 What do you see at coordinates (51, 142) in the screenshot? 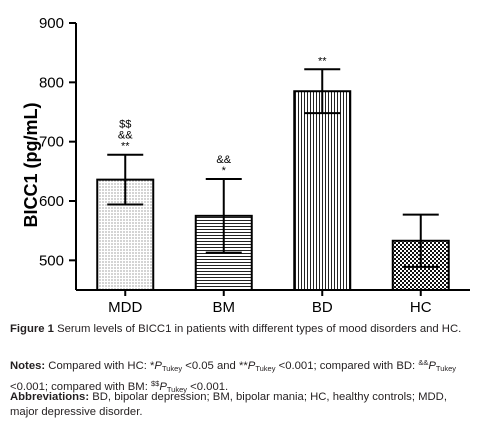
I see `y-tick-label: 700` at bounding box center [51, 142].